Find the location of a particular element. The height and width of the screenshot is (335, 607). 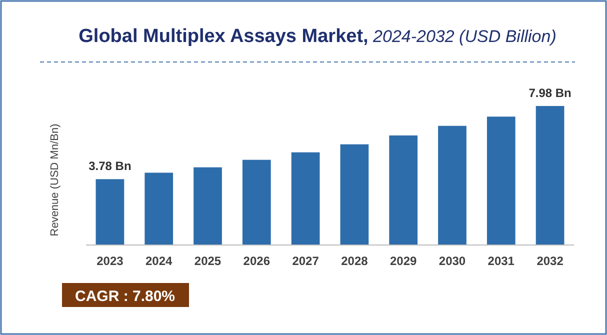

data-label: 7.98 Bn is located at coordinates (550, 93).